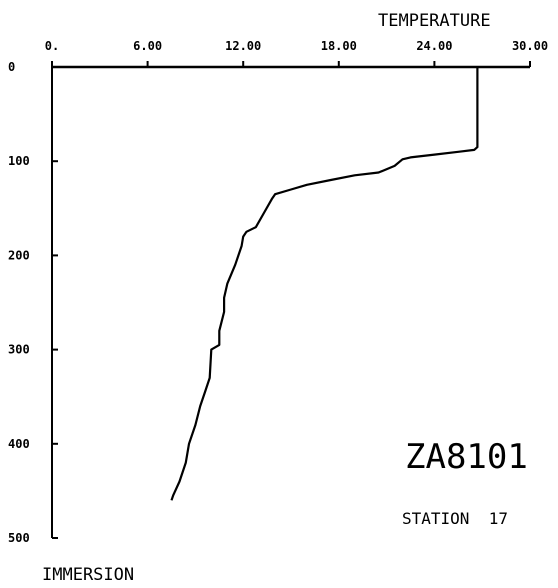  What do you see at coordinates (434, 46) in the screenshot?
I see `x-tick-label: 24.00` at bounding box center [434, 46].